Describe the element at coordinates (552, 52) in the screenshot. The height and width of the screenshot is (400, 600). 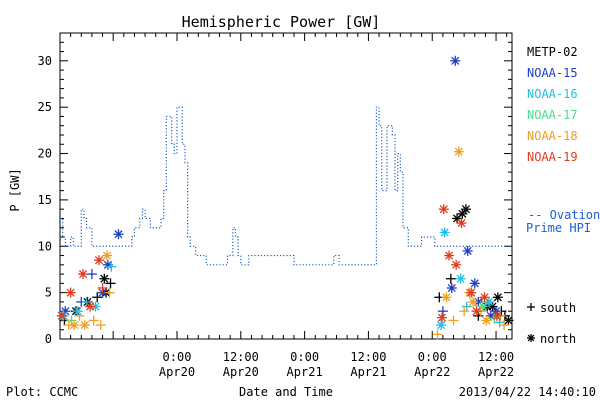
I see `legend-entry: METP-02` at that location.